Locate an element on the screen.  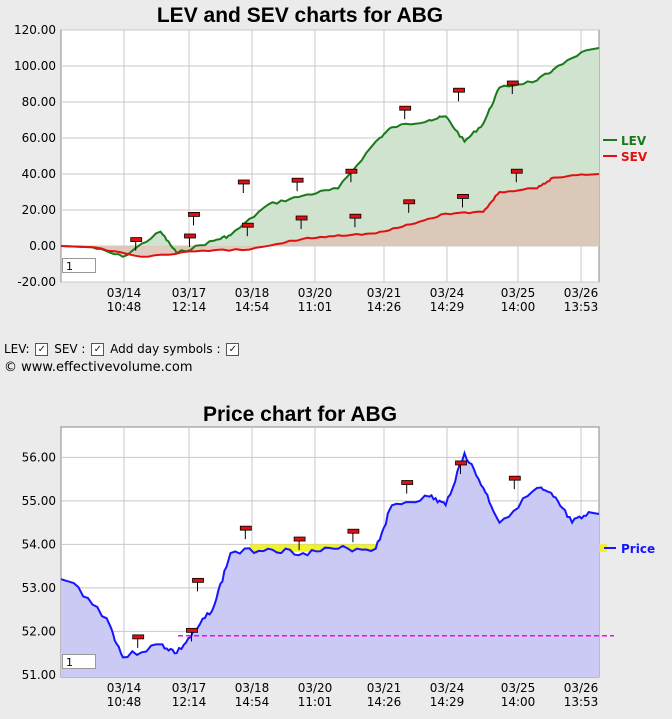
copyright-text: © www.effectivevolume.com is located at coordinates (98, 367).